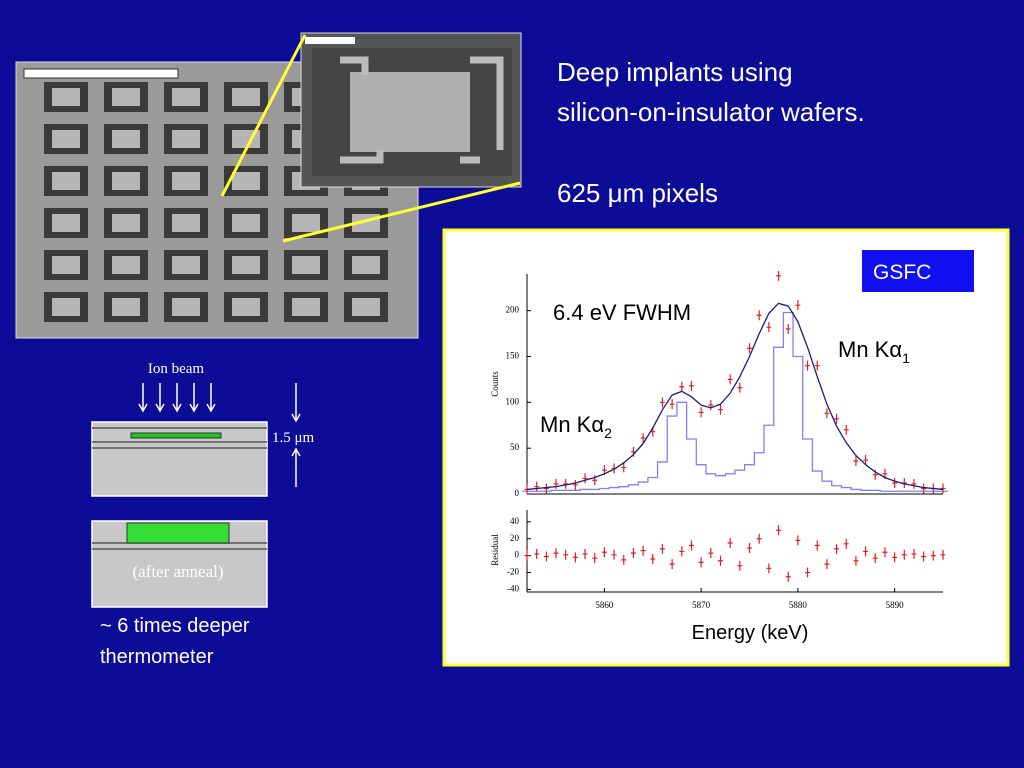  I want to click on depth-label: 1.5 μm, so click(293, 438).